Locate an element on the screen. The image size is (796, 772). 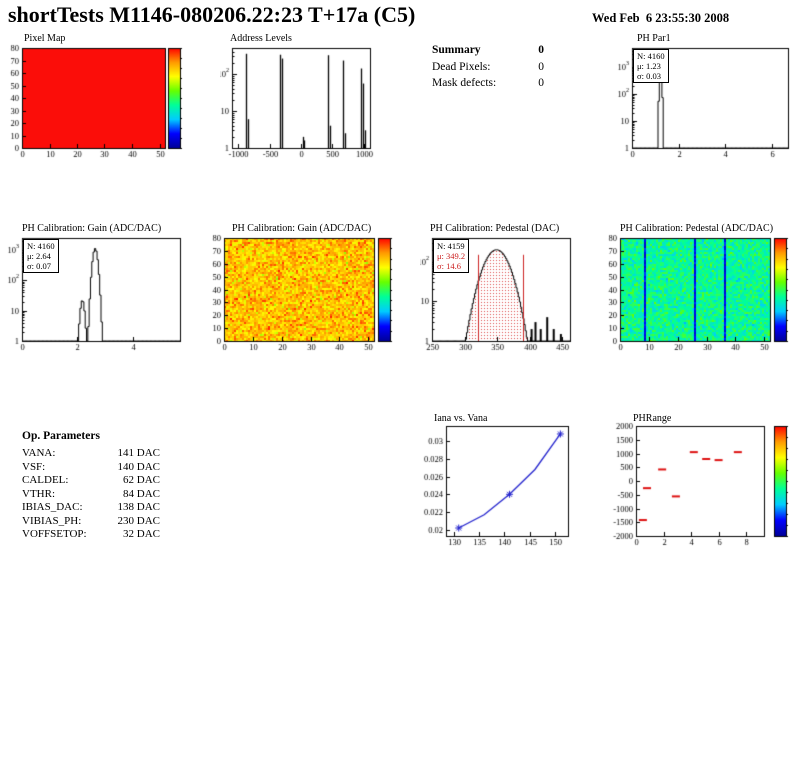
param-value: 140 DAC is located at coordinates (138, 466).